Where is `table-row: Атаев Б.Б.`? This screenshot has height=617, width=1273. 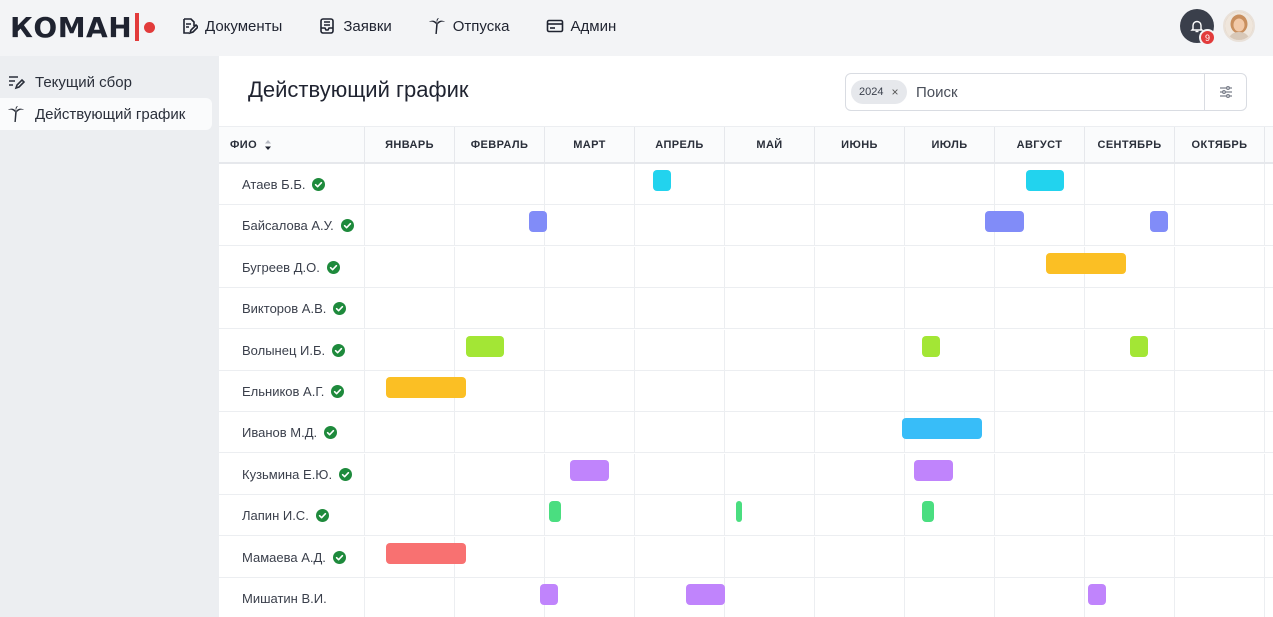 table-row: Атаев Б.Б. is located at coordinates (746, 184).